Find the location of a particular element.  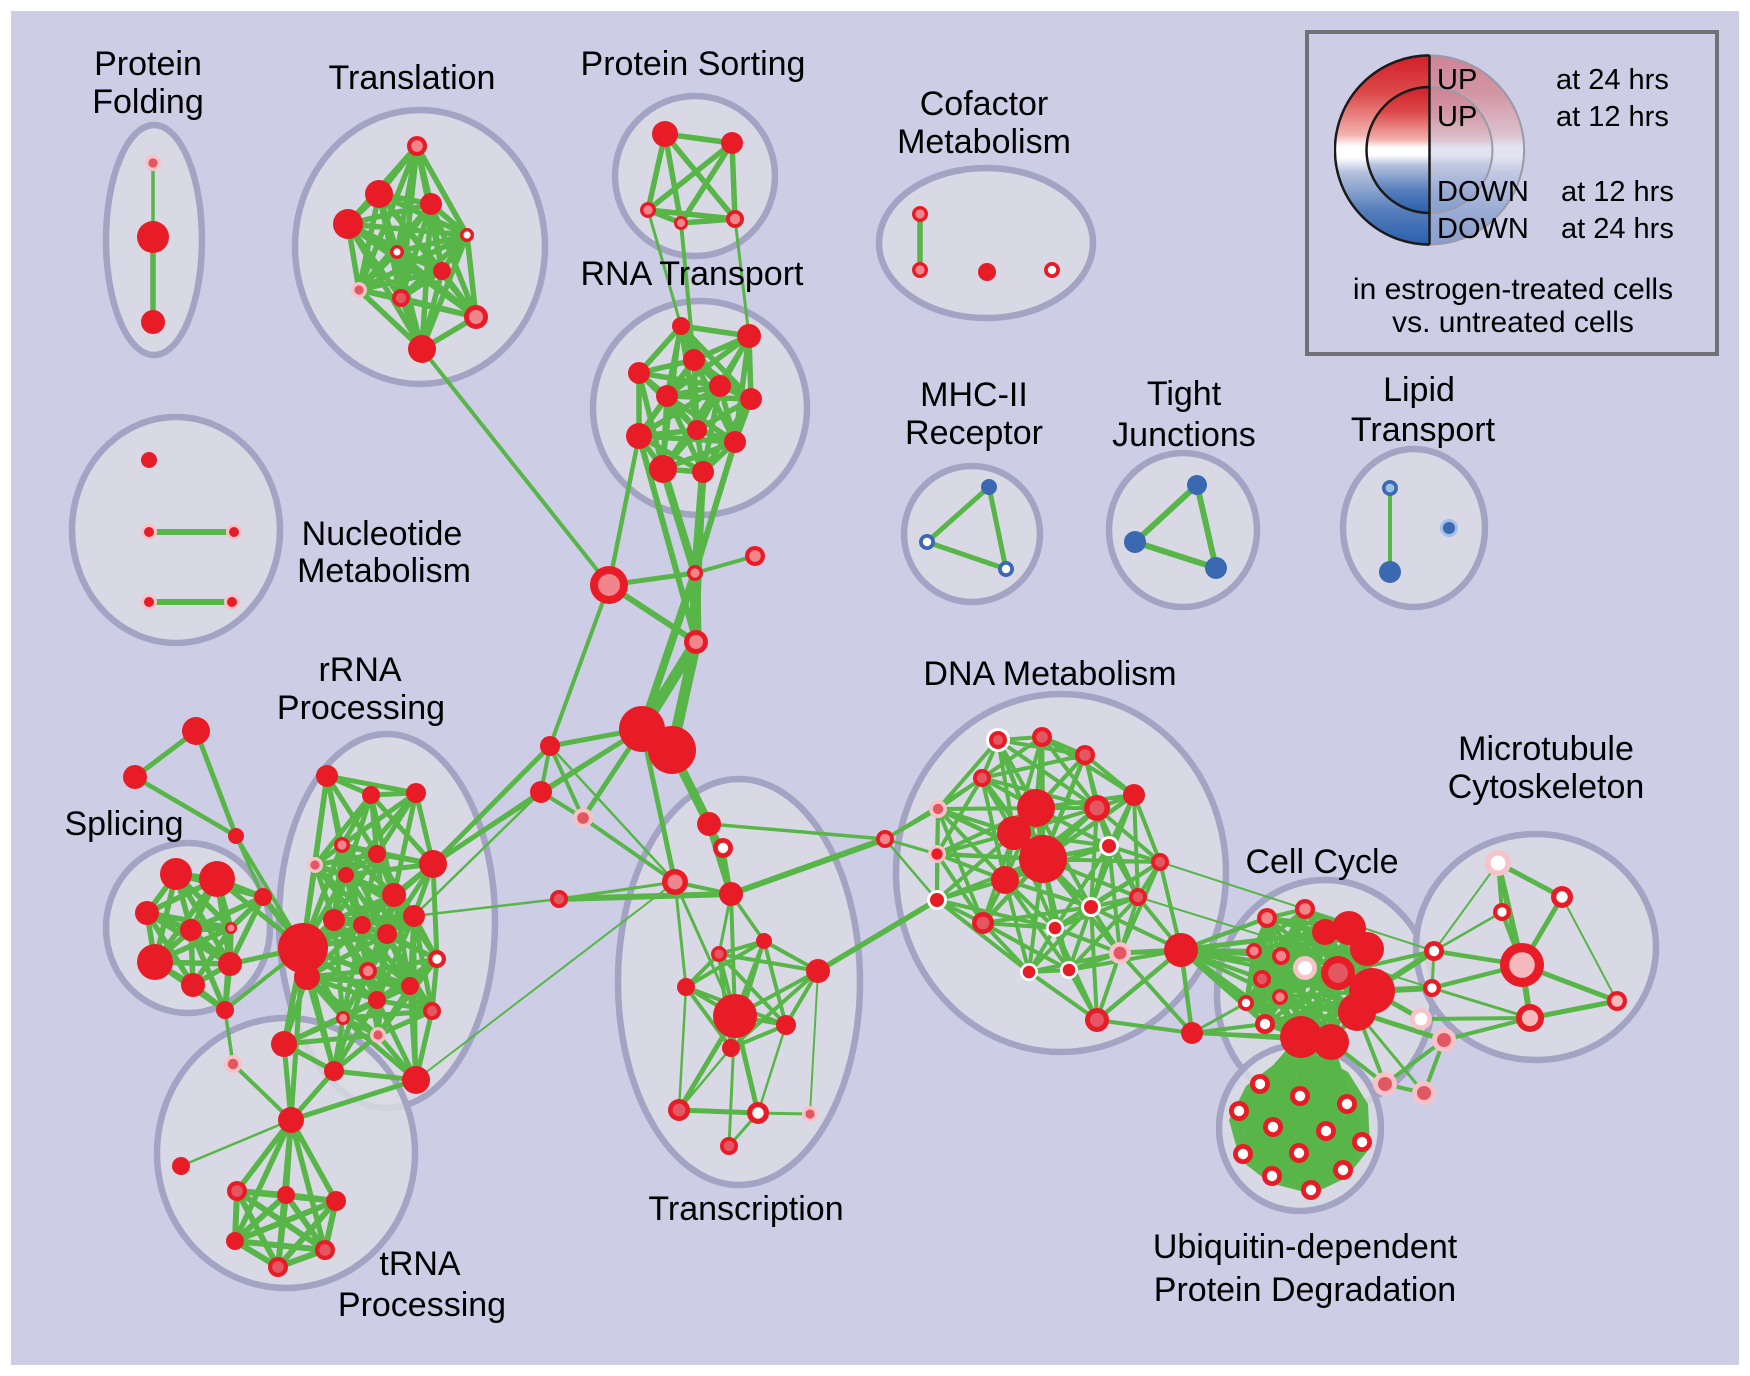

svg-text: tRNA is located at coordinates (420, 1264).